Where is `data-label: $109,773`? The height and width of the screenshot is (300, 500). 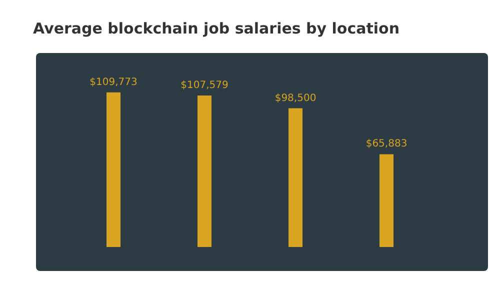 data-label: $109,773 is located at coordinates (114, 82).